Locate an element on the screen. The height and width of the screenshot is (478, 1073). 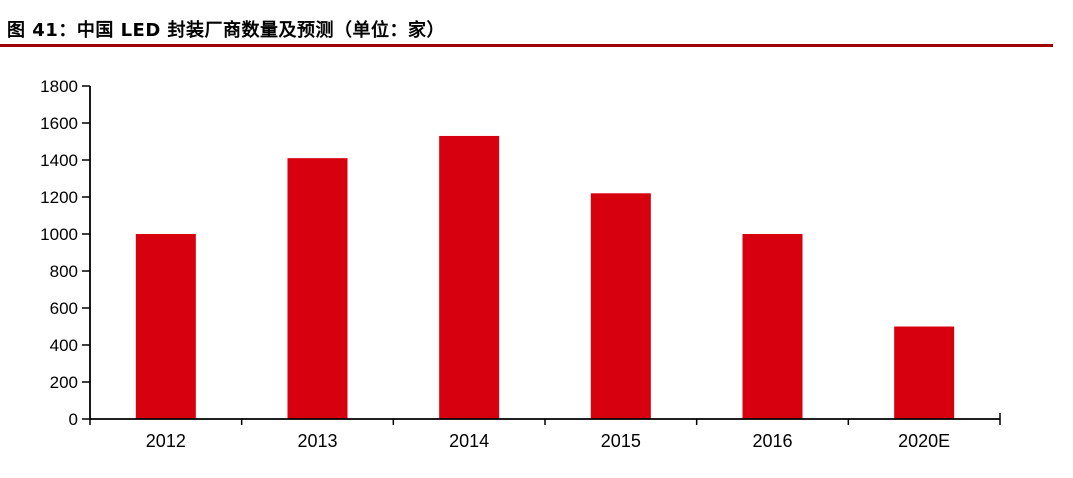
y-axis-tick-label: 0 is located at coordinates (73, 419).